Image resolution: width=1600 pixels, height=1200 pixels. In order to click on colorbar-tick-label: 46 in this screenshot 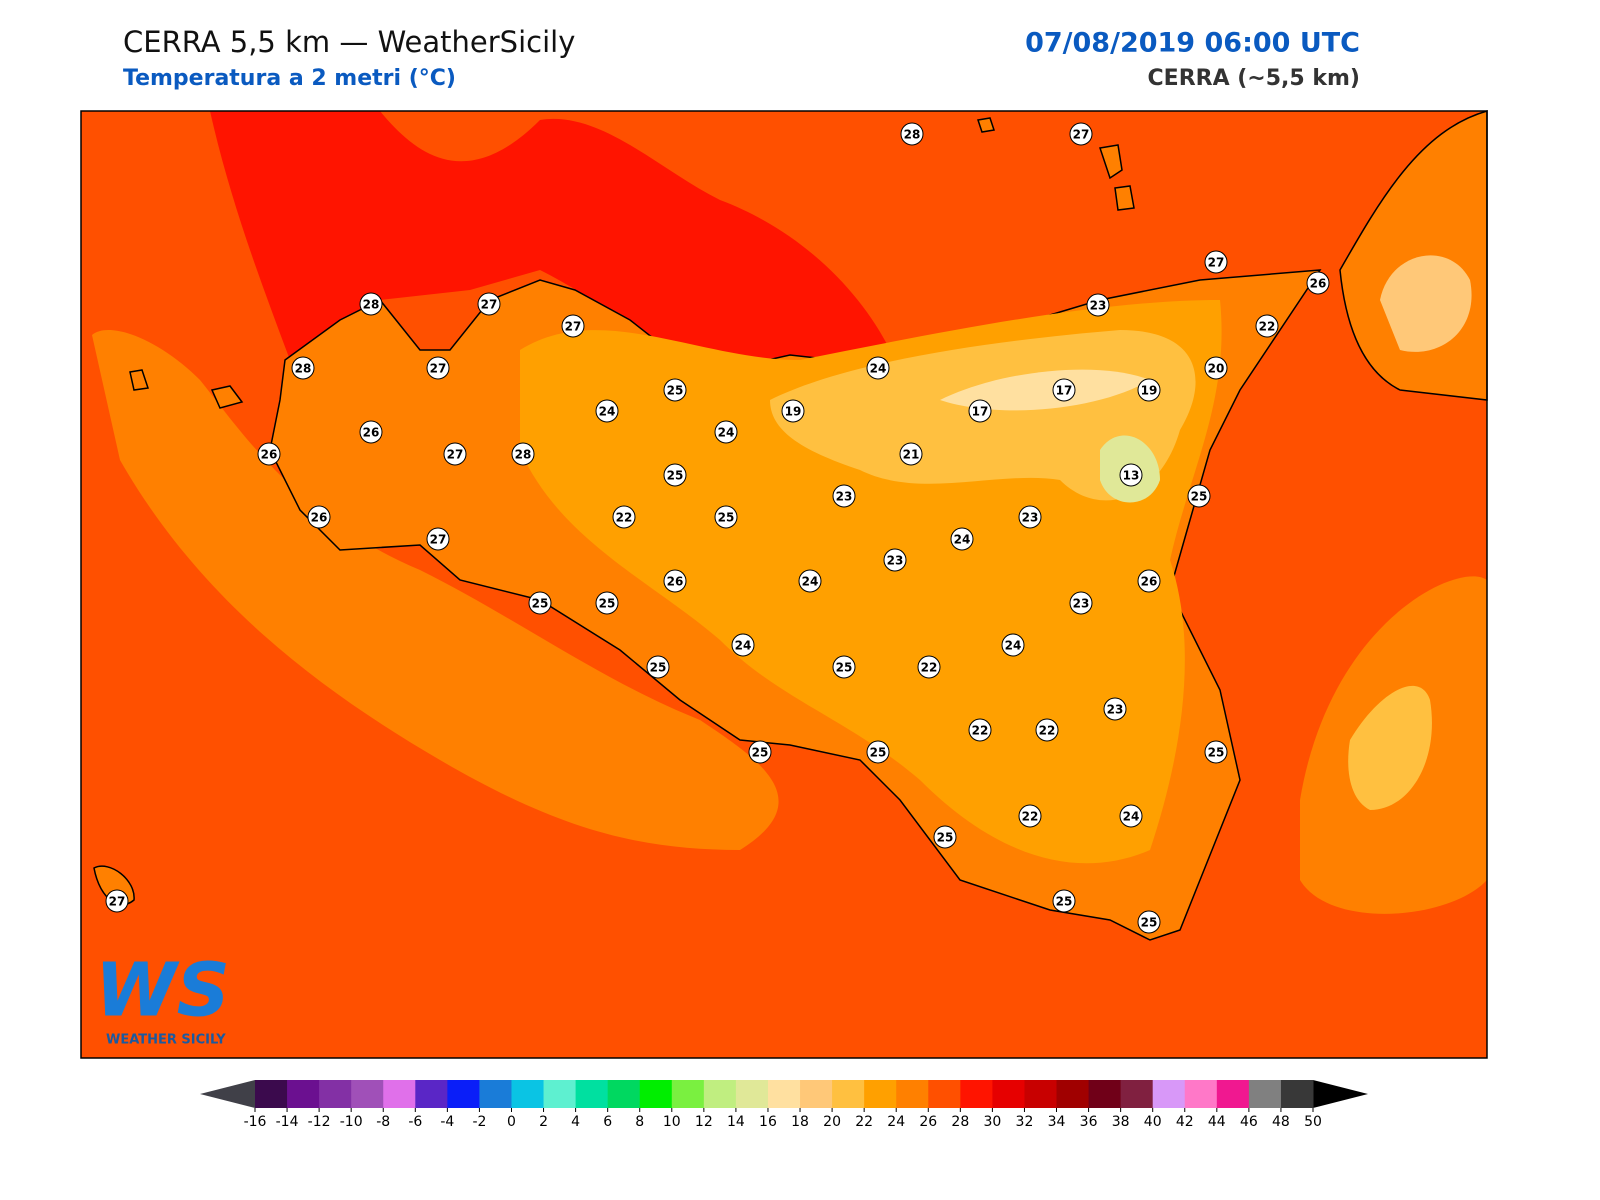, I will do `click(1249, 1122)`.